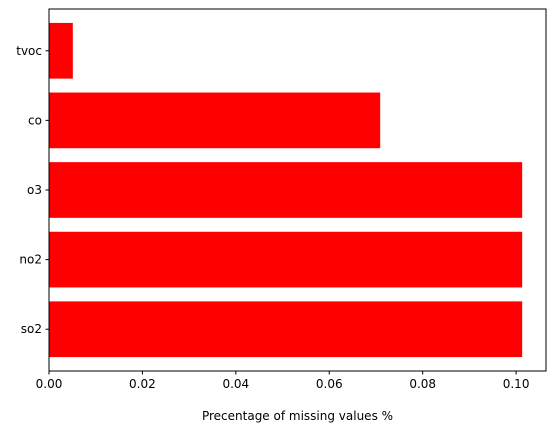 The image size is (555, 432). Describe the element at coordinates (31, 329) in the screenshot. I see `y-tick-label-so2: so2` at that location.